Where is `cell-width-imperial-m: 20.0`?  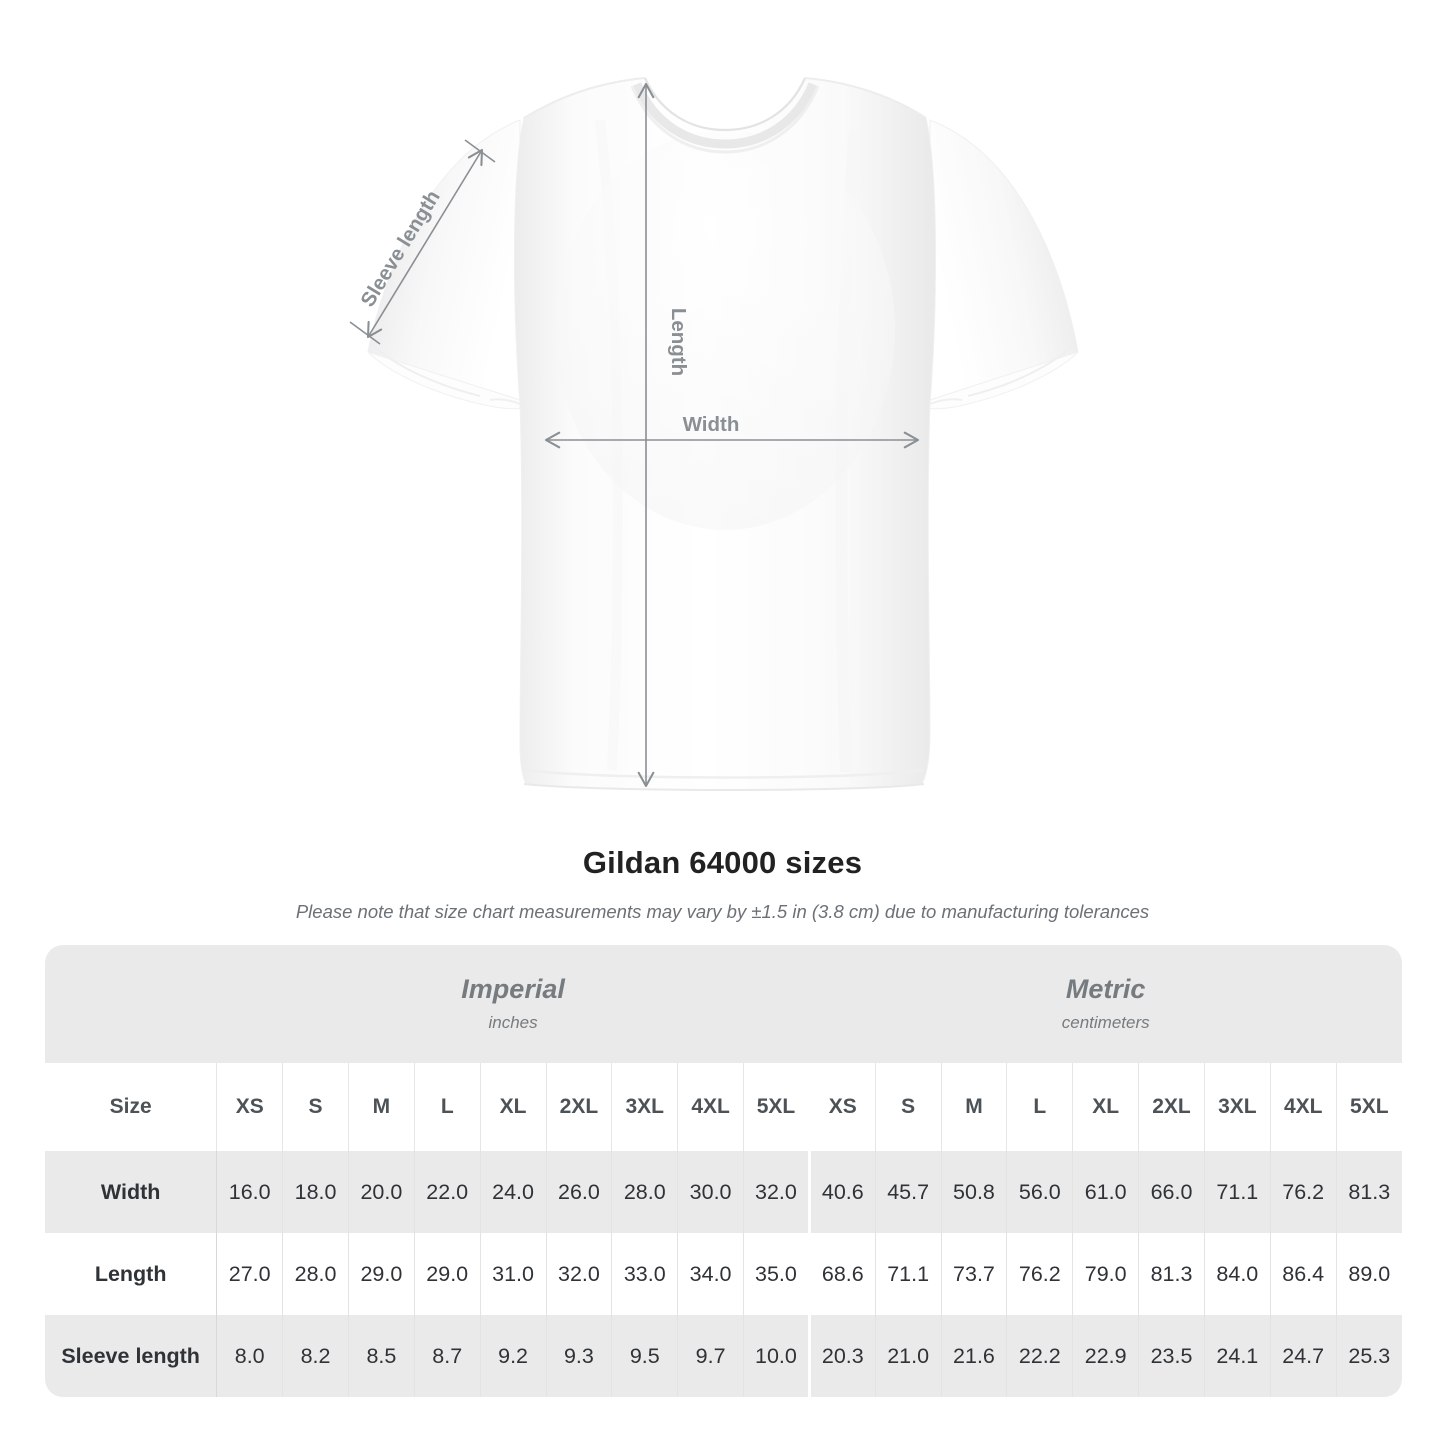 cell-width-imperial-m: 20.0 is located at coordinates (381, 1192).